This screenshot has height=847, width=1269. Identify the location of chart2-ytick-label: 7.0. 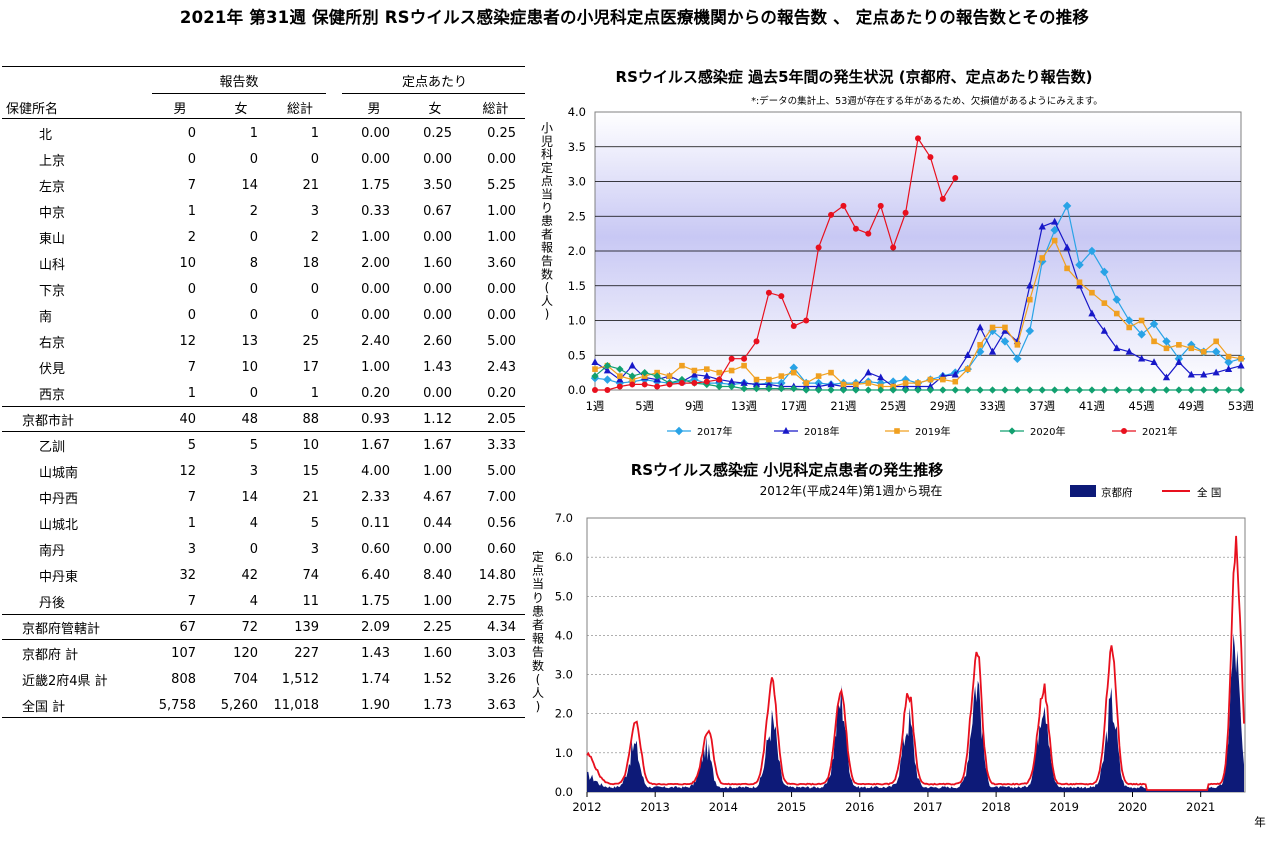
(564, 518).